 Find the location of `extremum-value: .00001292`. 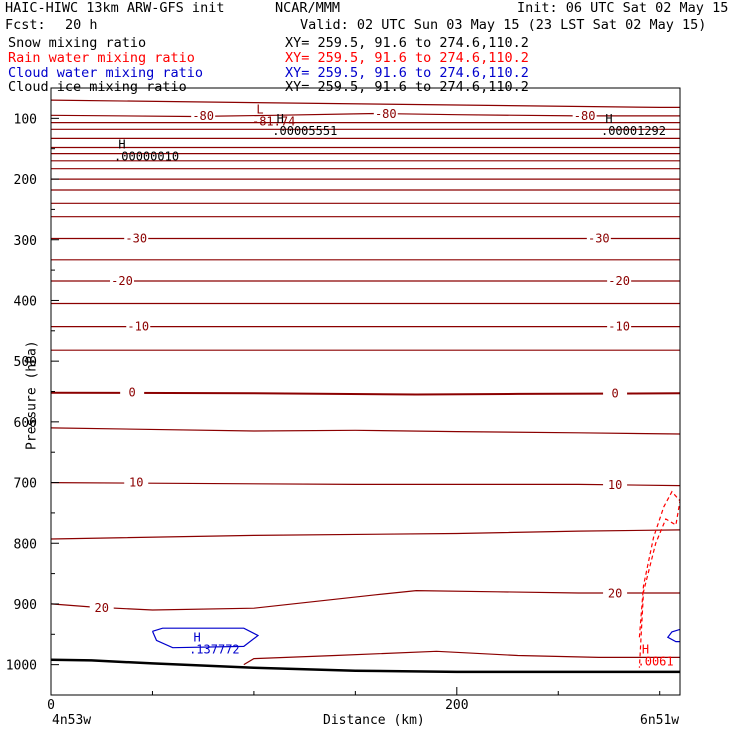

extremum-value: .00001292 is located at coordinates (633, 131).